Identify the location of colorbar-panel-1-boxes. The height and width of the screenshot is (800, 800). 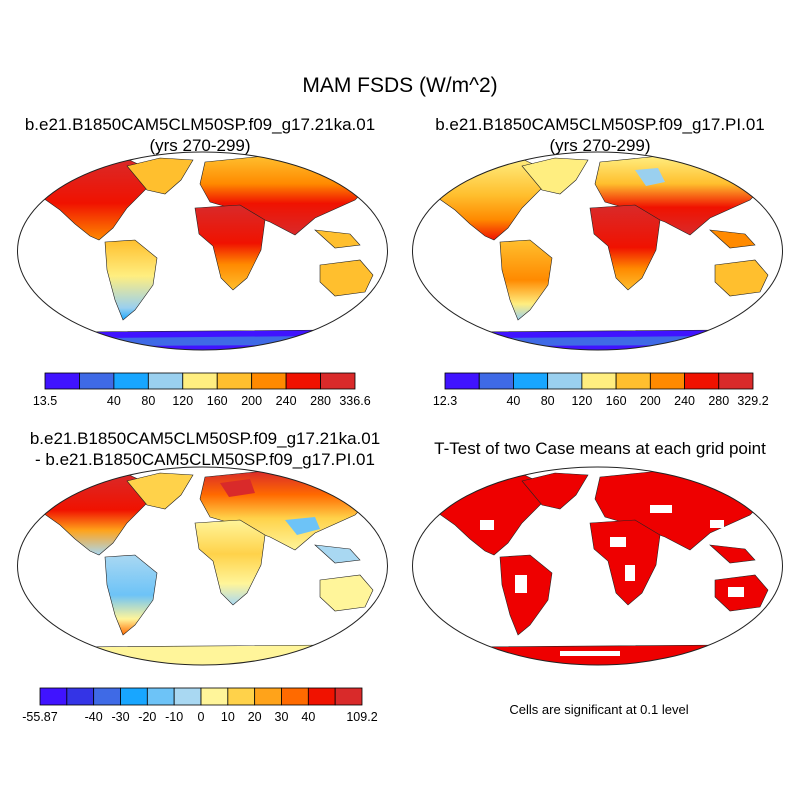
(200, 381).